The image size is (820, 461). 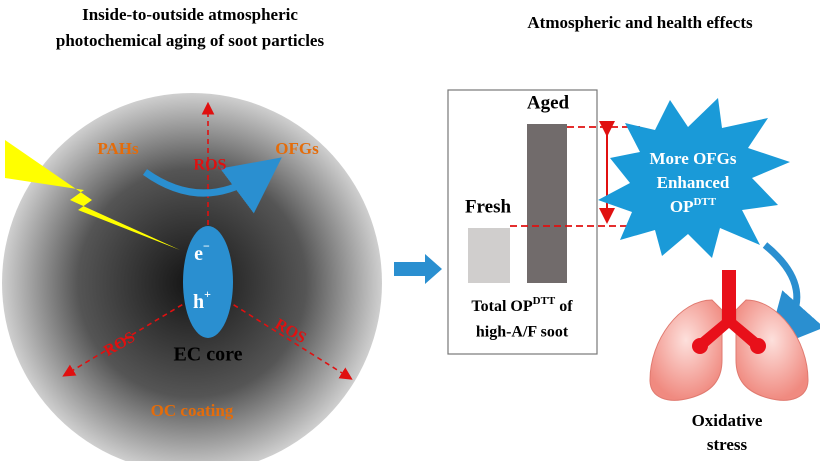 I want to click on ec-core-label: EC core, so click(x=207, y=355).